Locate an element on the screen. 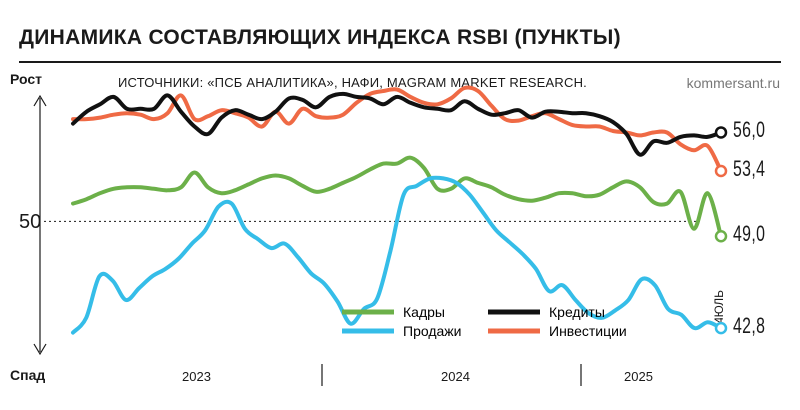 This screenshot has width=800, height=410. legend-label-kredity: Кредиты is located at coordinates (577, 312).